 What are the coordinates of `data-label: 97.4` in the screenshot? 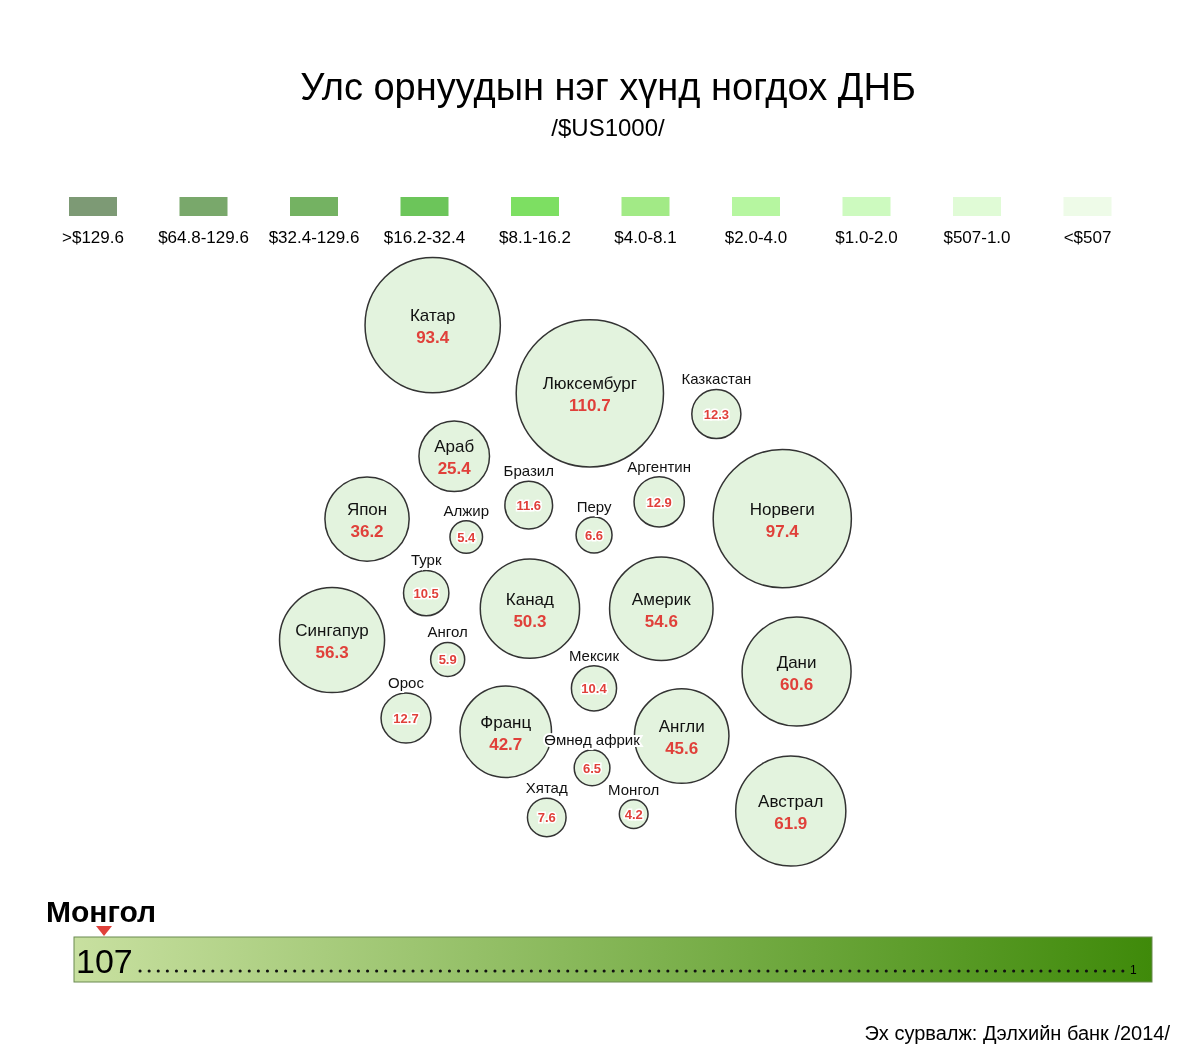 It's located at (782, 531).